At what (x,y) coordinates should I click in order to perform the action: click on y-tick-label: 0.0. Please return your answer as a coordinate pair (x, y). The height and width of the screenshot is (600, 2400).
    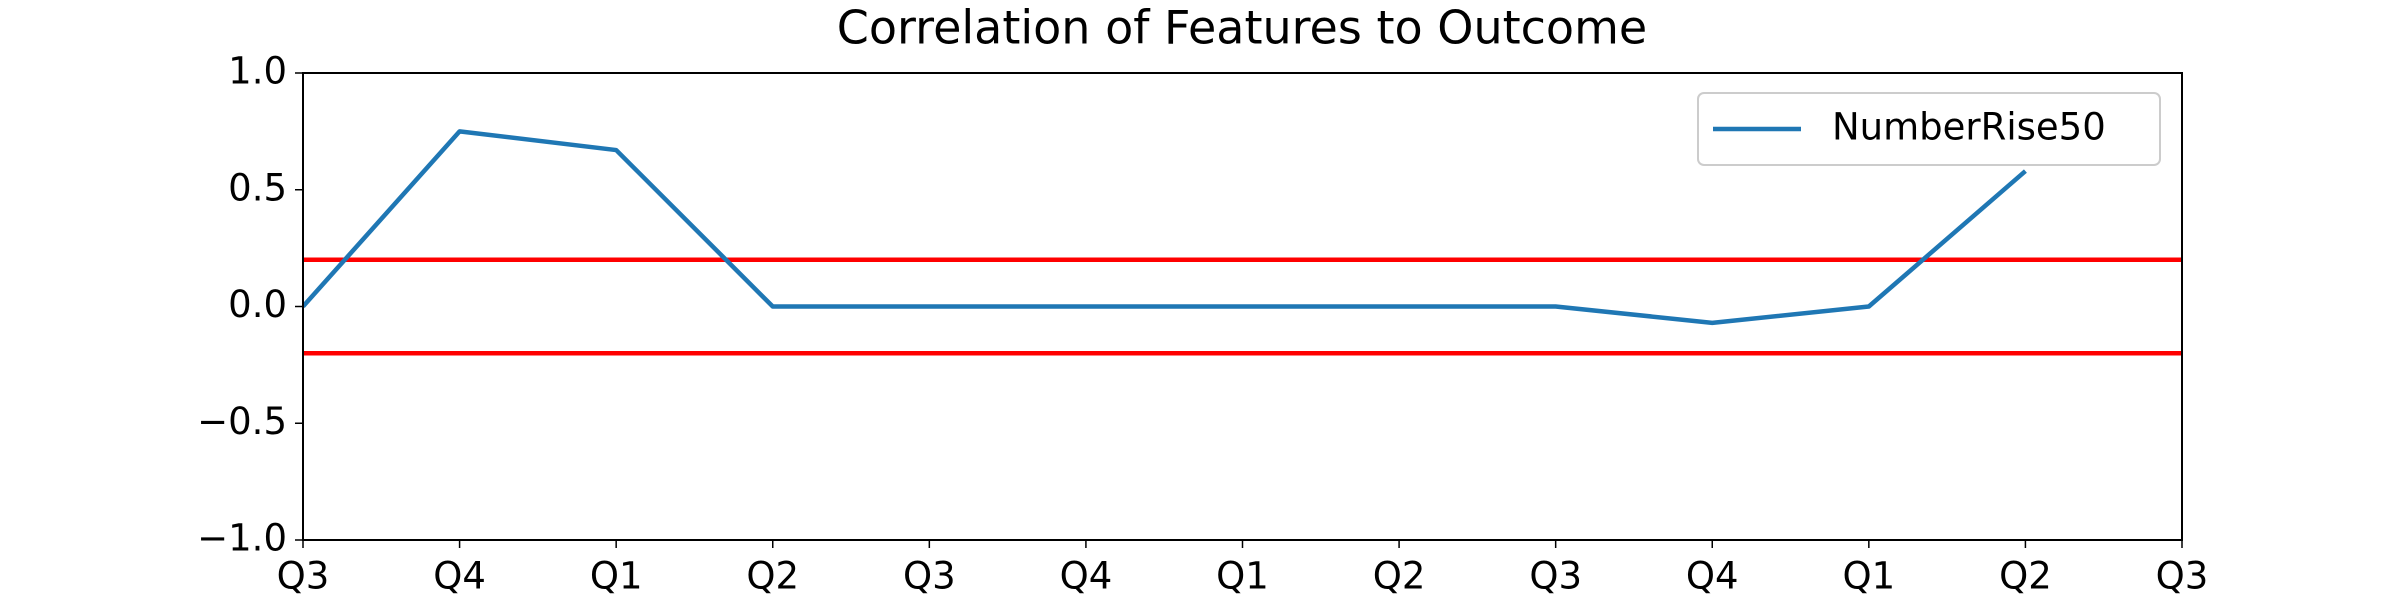
    Looking at the image, I should click on (257, 304).